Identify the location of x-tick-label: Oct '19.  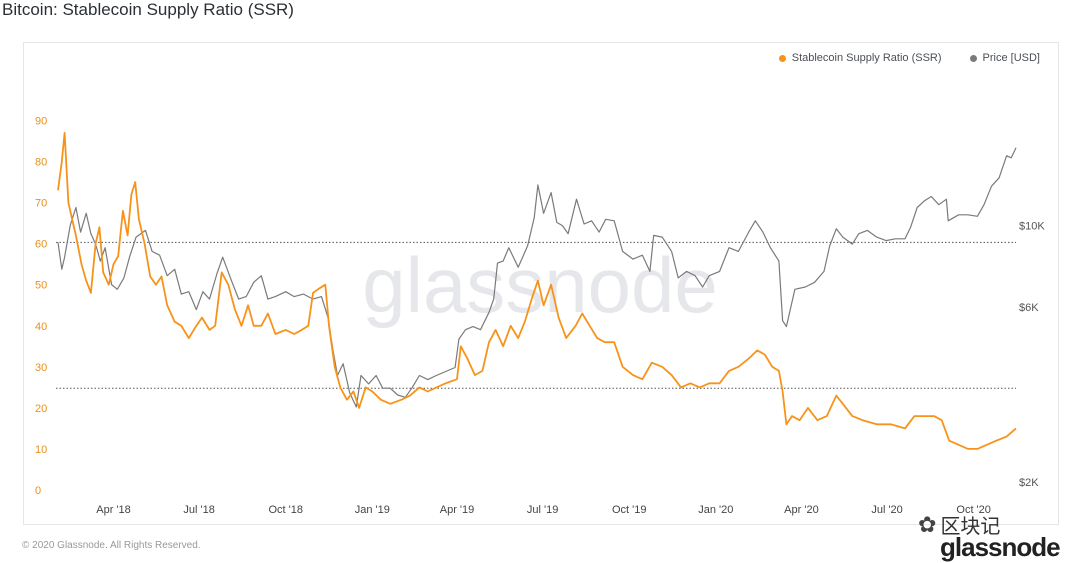
(629, 510).